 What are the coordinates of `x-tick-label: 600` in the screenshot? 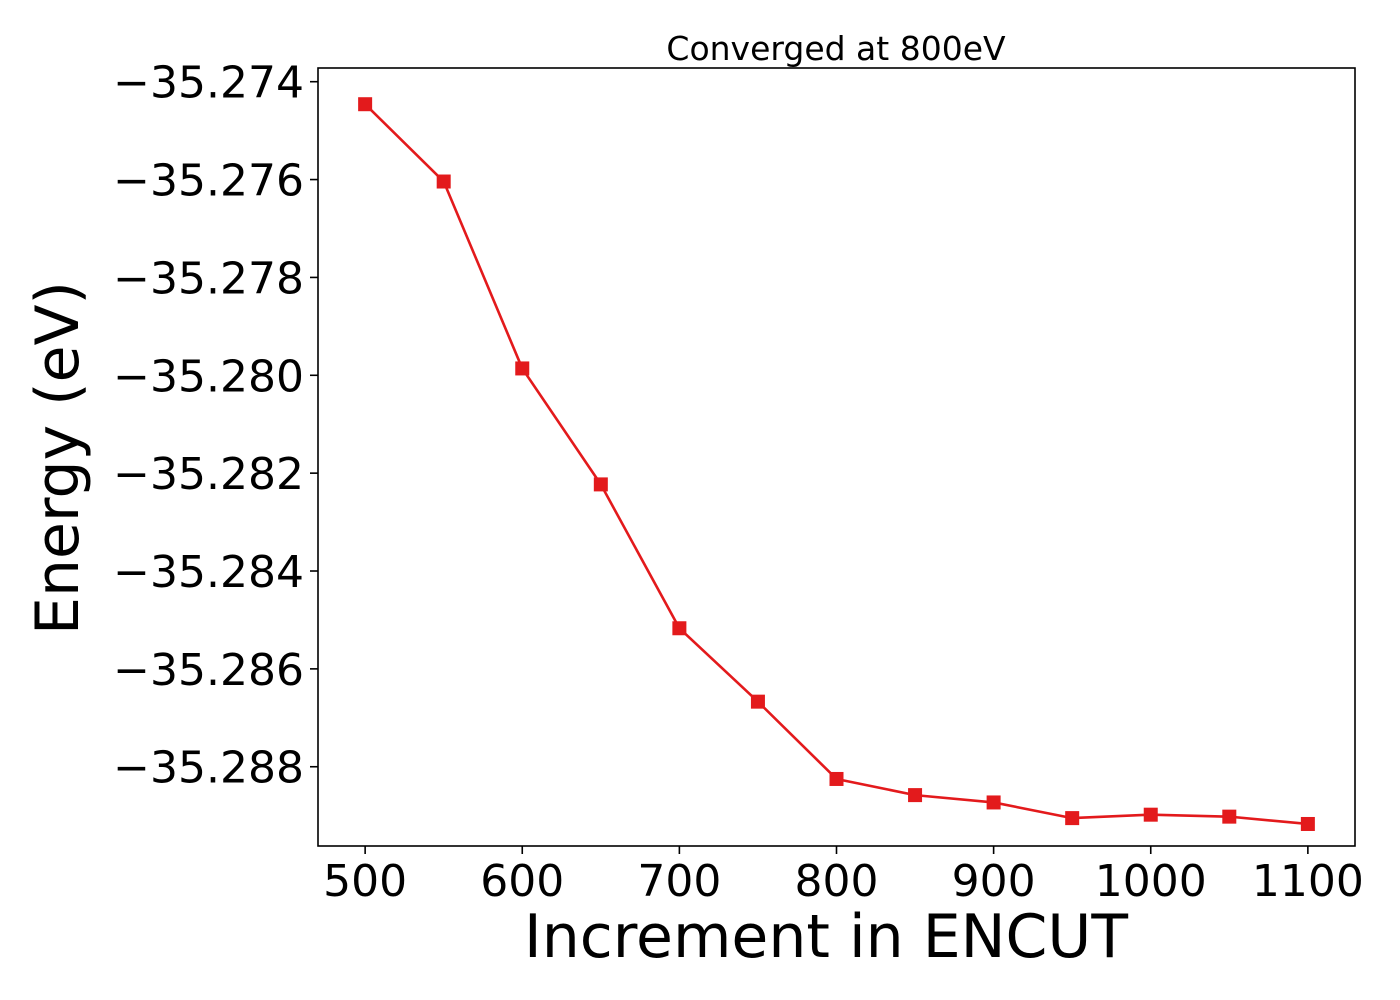 It's located at (522, 881).